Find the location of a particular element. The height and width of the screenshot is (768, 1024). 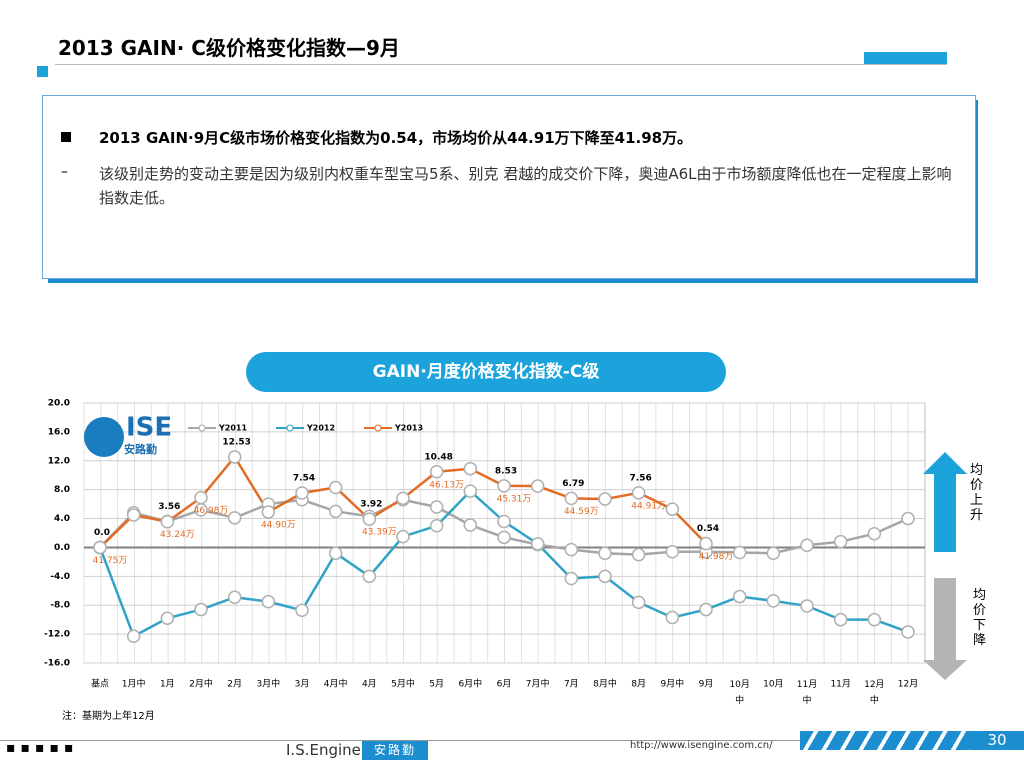

logo-subname: 安路勤 is located at coordinates (140, 449).